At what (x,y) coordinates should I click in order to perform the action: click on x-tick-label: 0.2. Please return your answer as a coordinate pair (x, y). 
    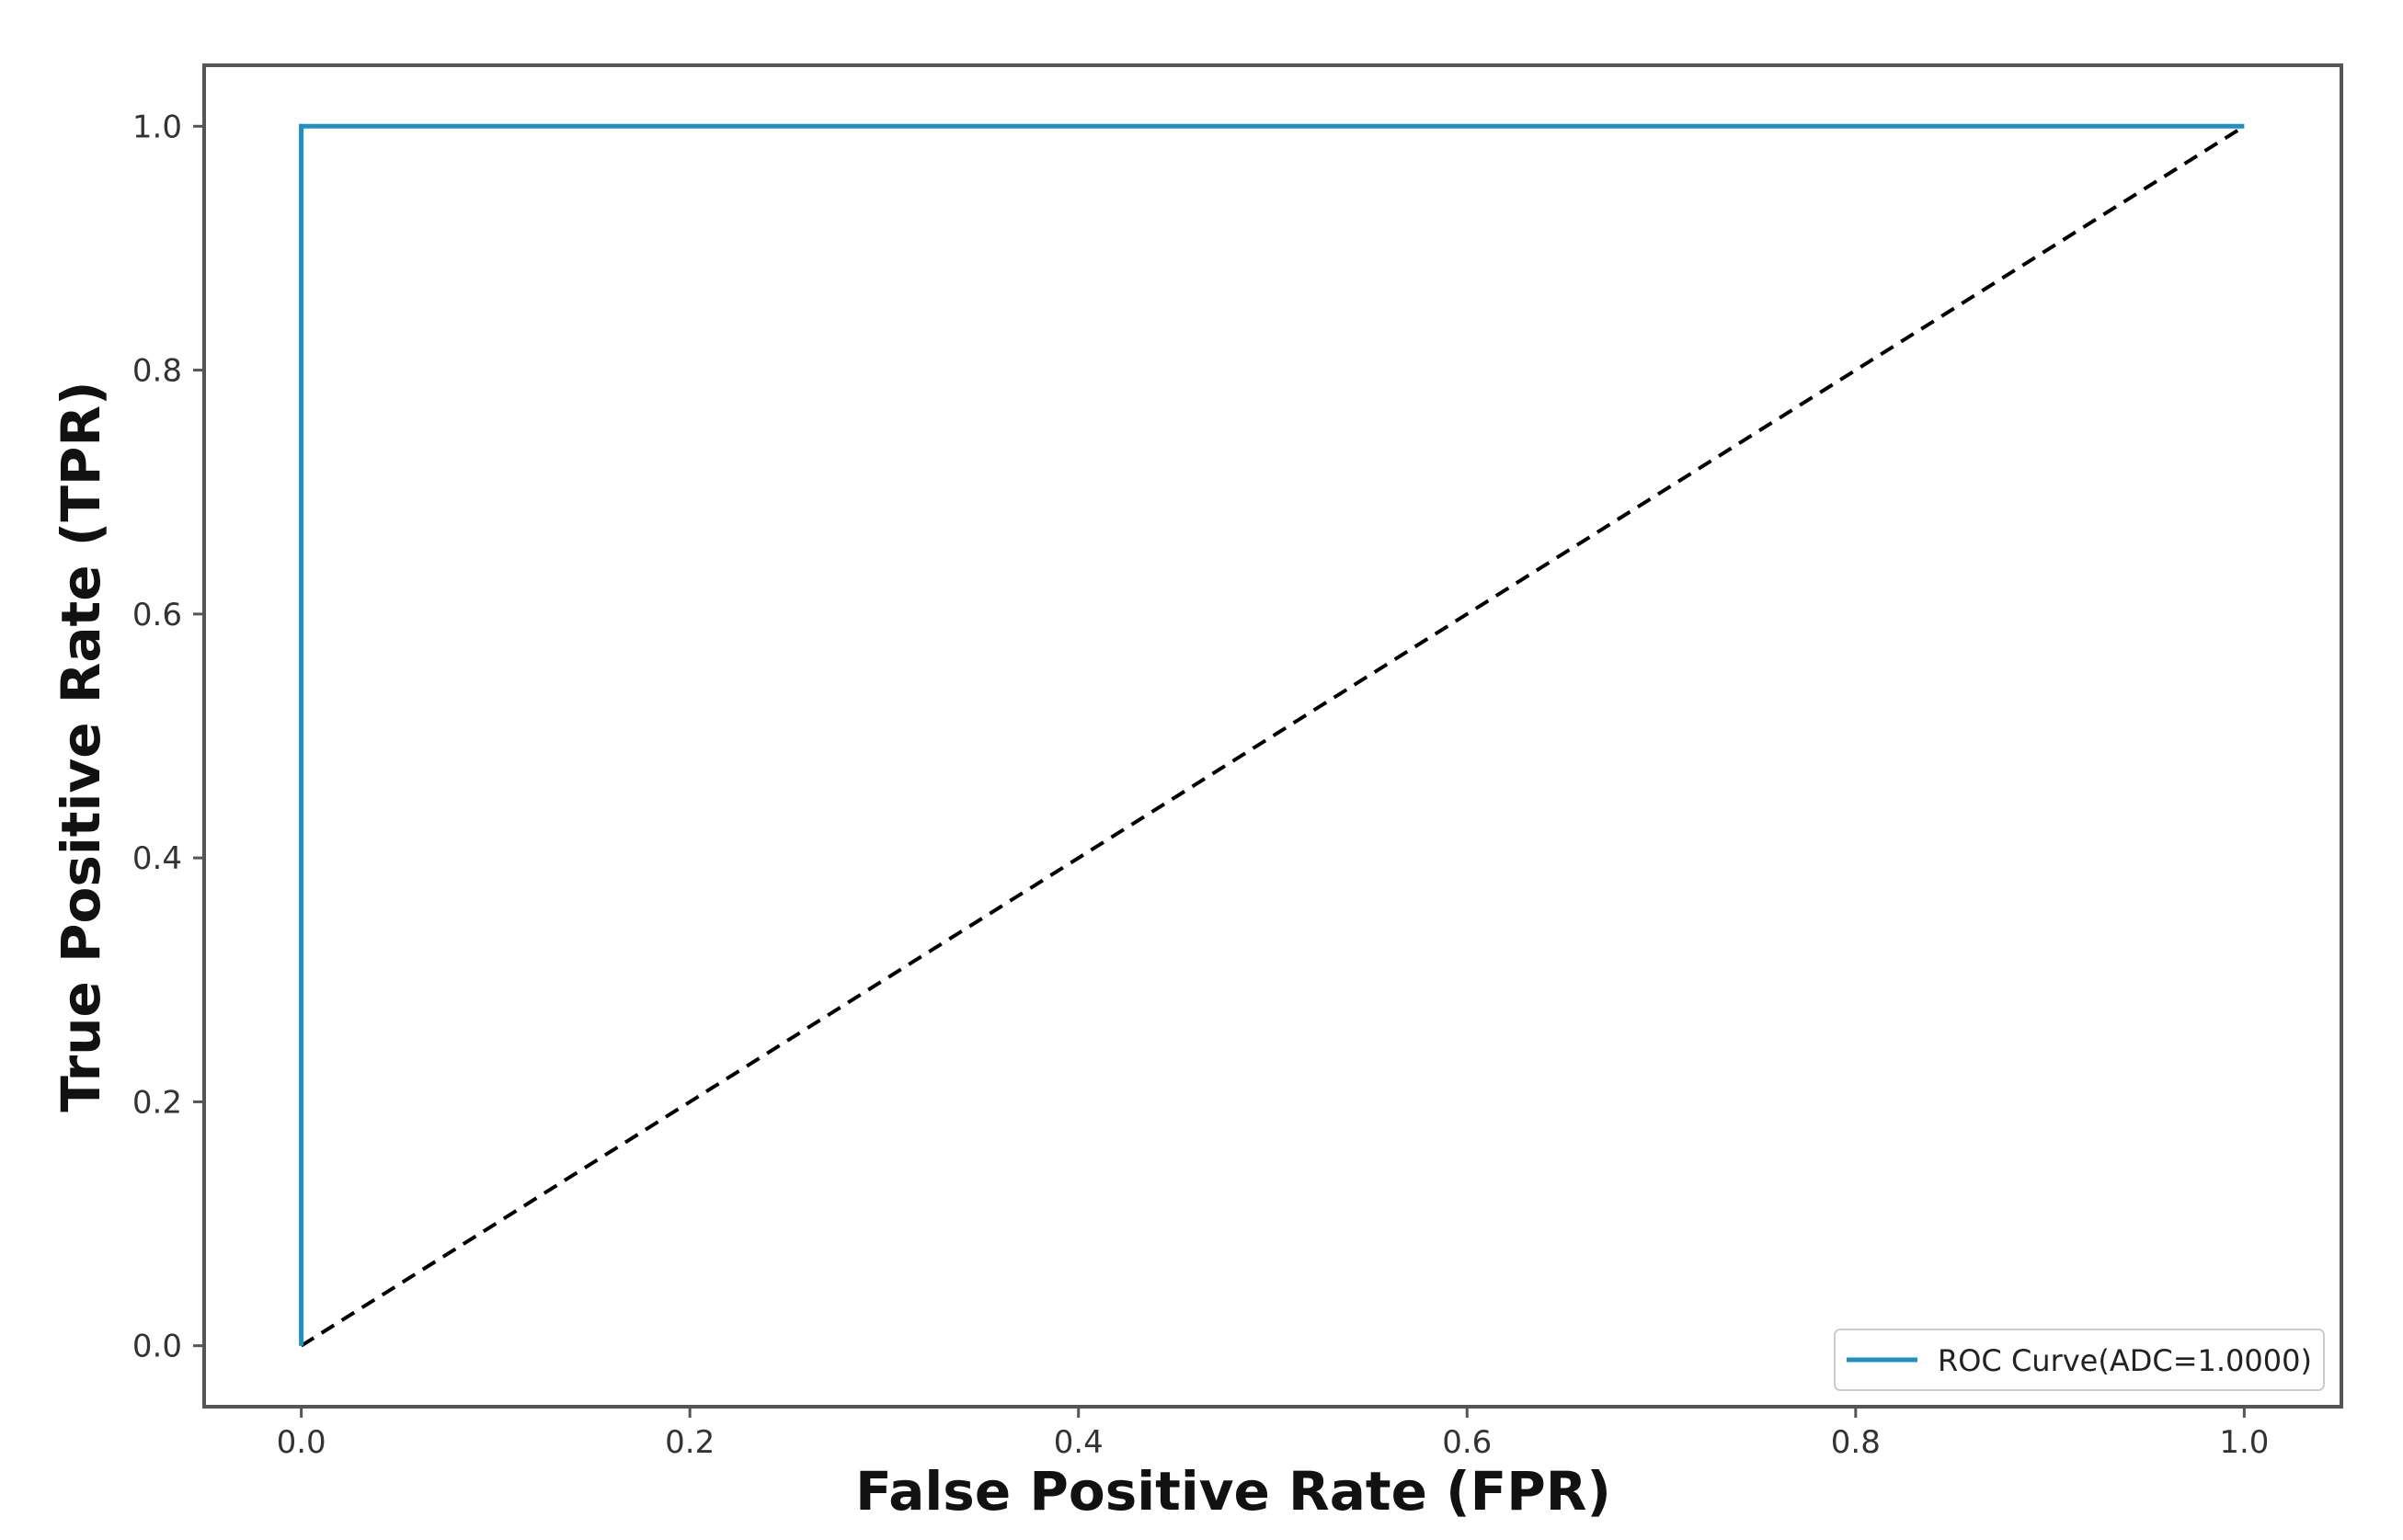
    Looking at the image, I should click on (690, 1442).